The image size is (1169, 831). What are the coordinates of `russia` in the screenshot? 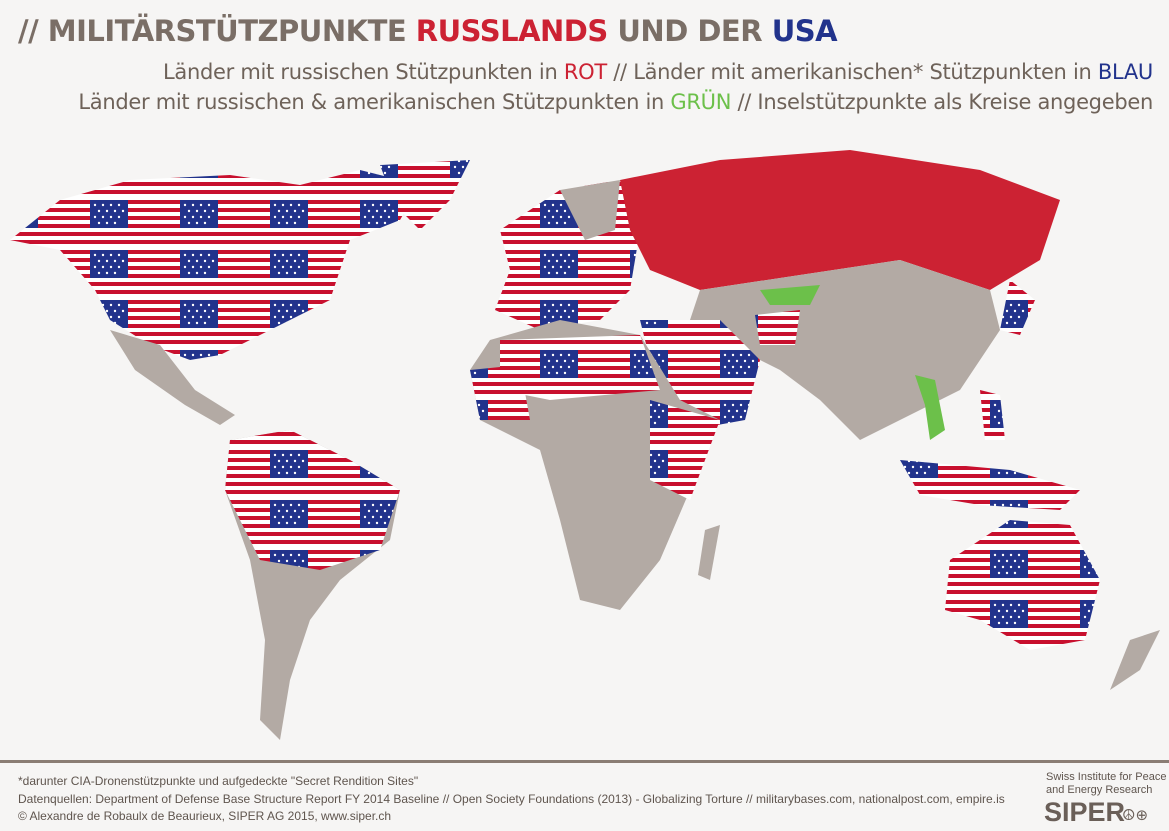 It's located at (840, 220).